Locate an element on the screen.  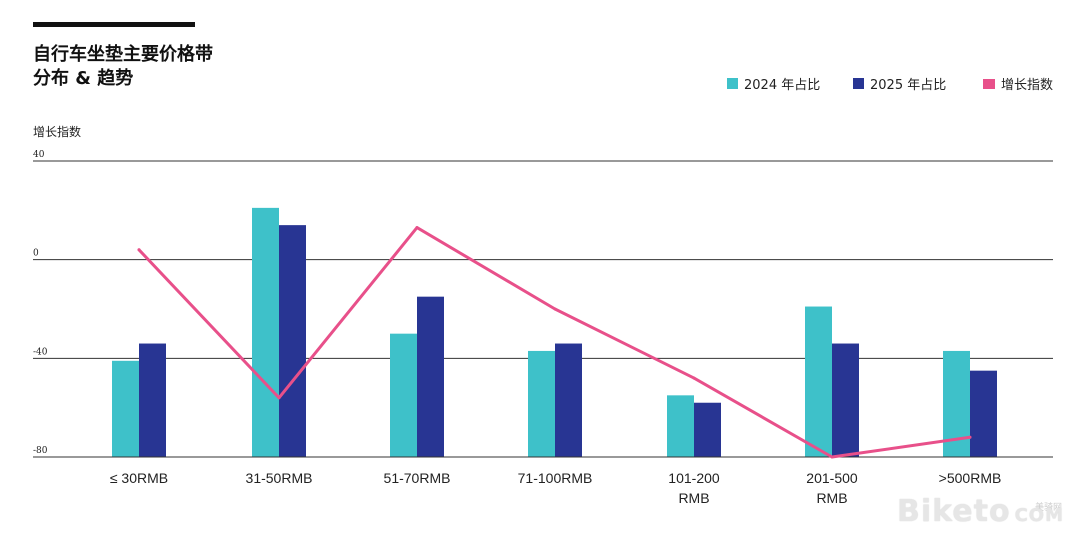
legend-label-2025: 2025 年占比 is located at coordinates (908, 85).